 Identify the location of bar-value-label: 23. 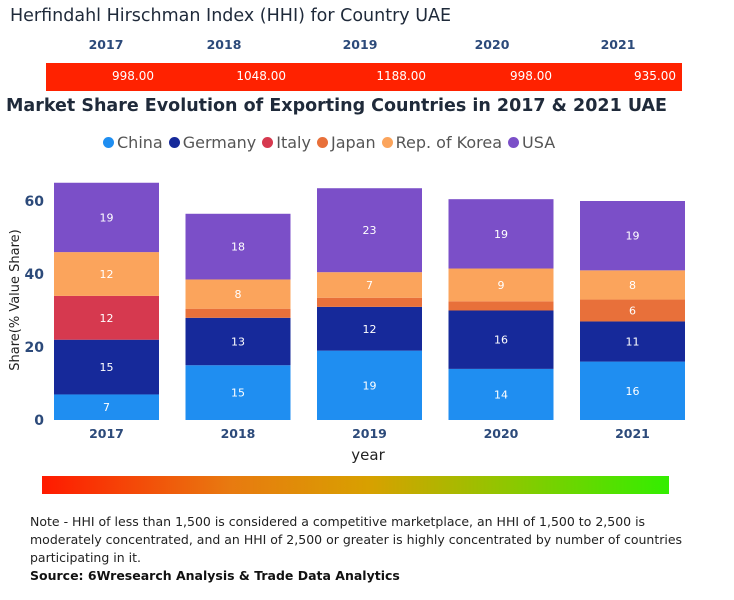
(370, 230).